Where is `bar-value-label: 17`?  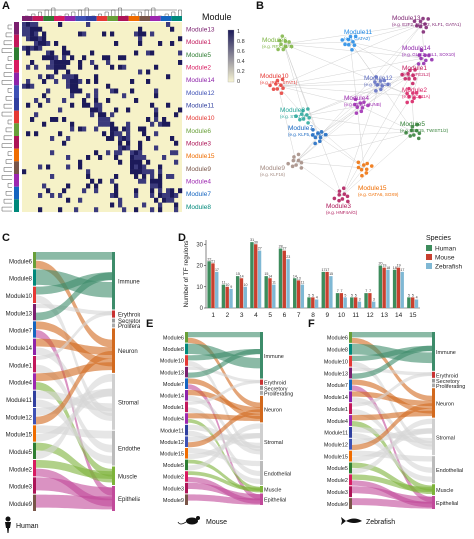
bar-value-label: 17 is located at coordinates (217, 270).